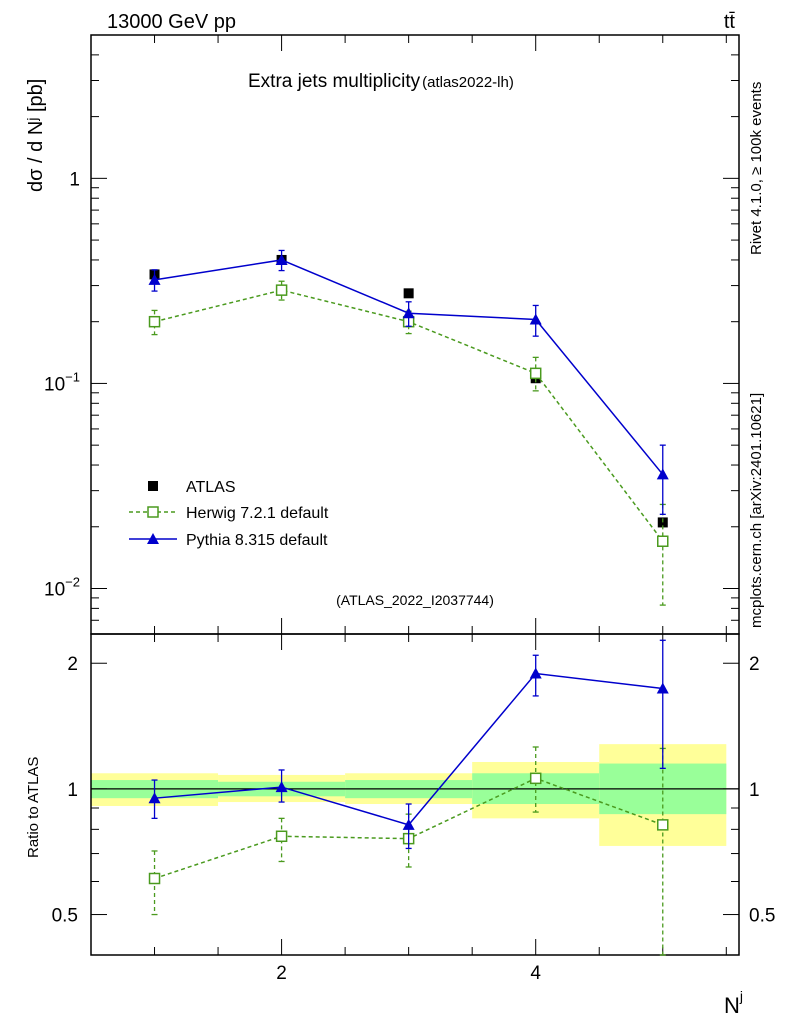 The width and height of the screenshot is (786, 1024). I want to click on legend-pythia-marker, so click(153, 538).